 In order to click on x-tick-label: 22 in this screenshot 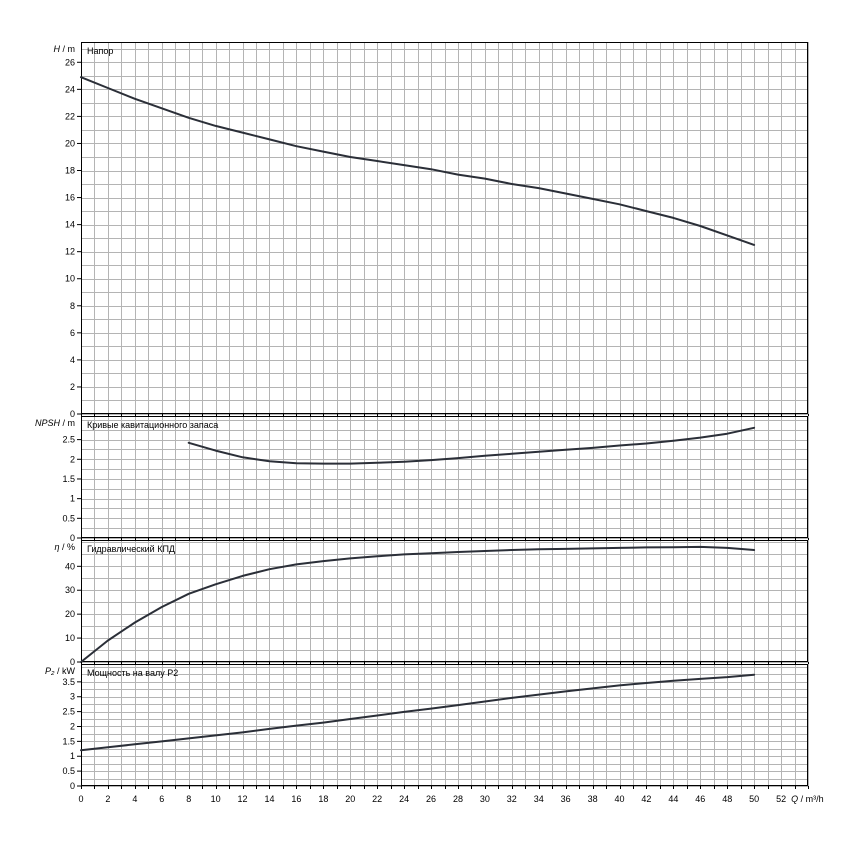, I will do `click(377, 799)`.